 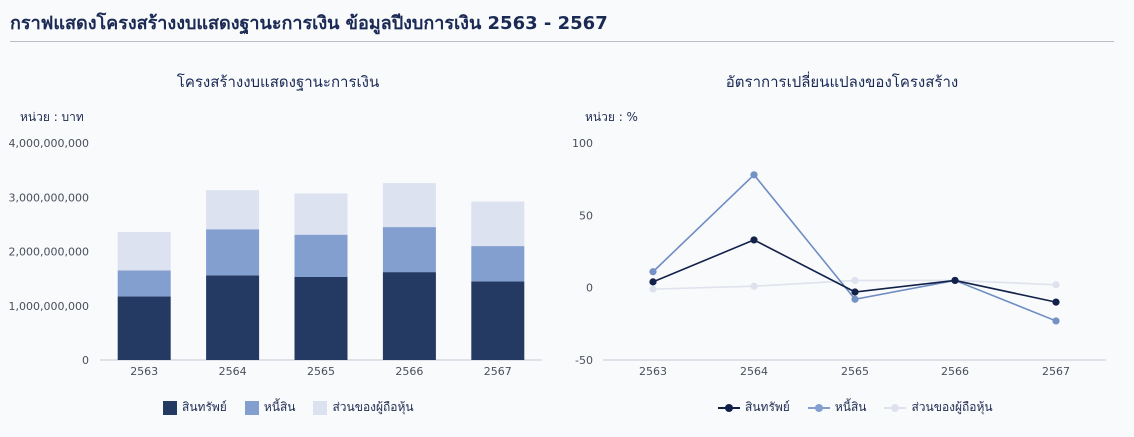 I want to click on bar-legend-item-liabilities: หนี้สิน, so click(x=270, y=407).